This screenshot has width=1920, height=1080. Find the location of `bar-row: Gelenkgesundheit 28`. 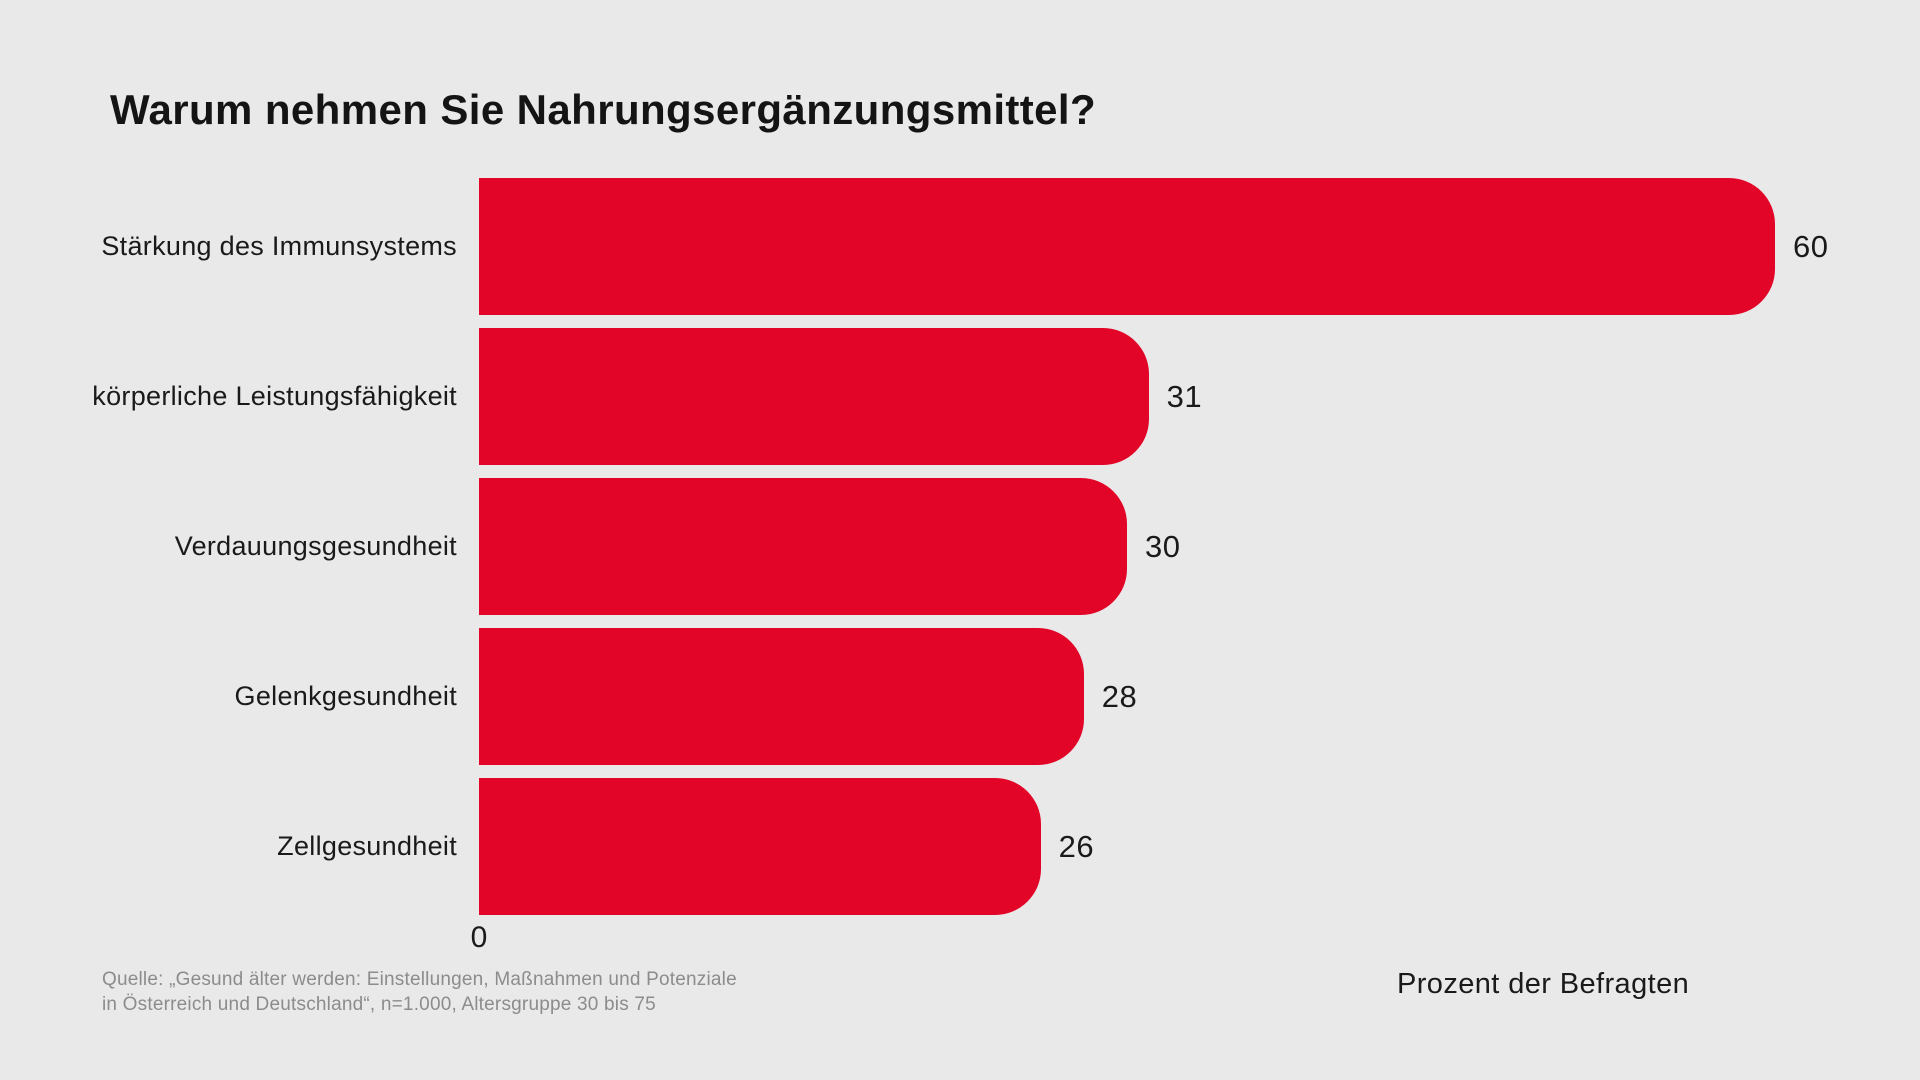

bar-row: Gelenkgesundheit 28 is located at coordinates (960, 696).